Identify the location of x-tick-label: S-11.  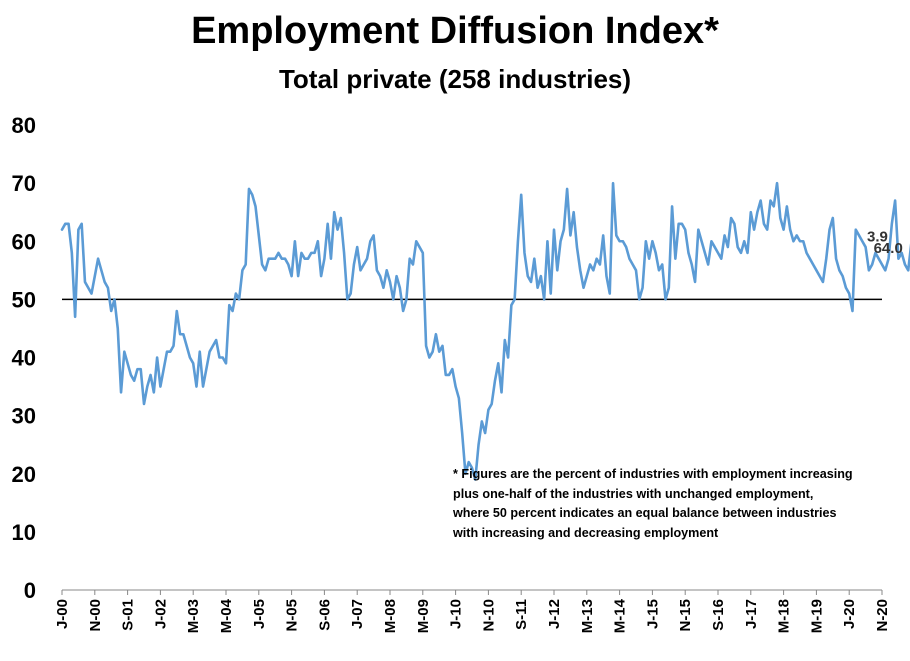
(521, 614).